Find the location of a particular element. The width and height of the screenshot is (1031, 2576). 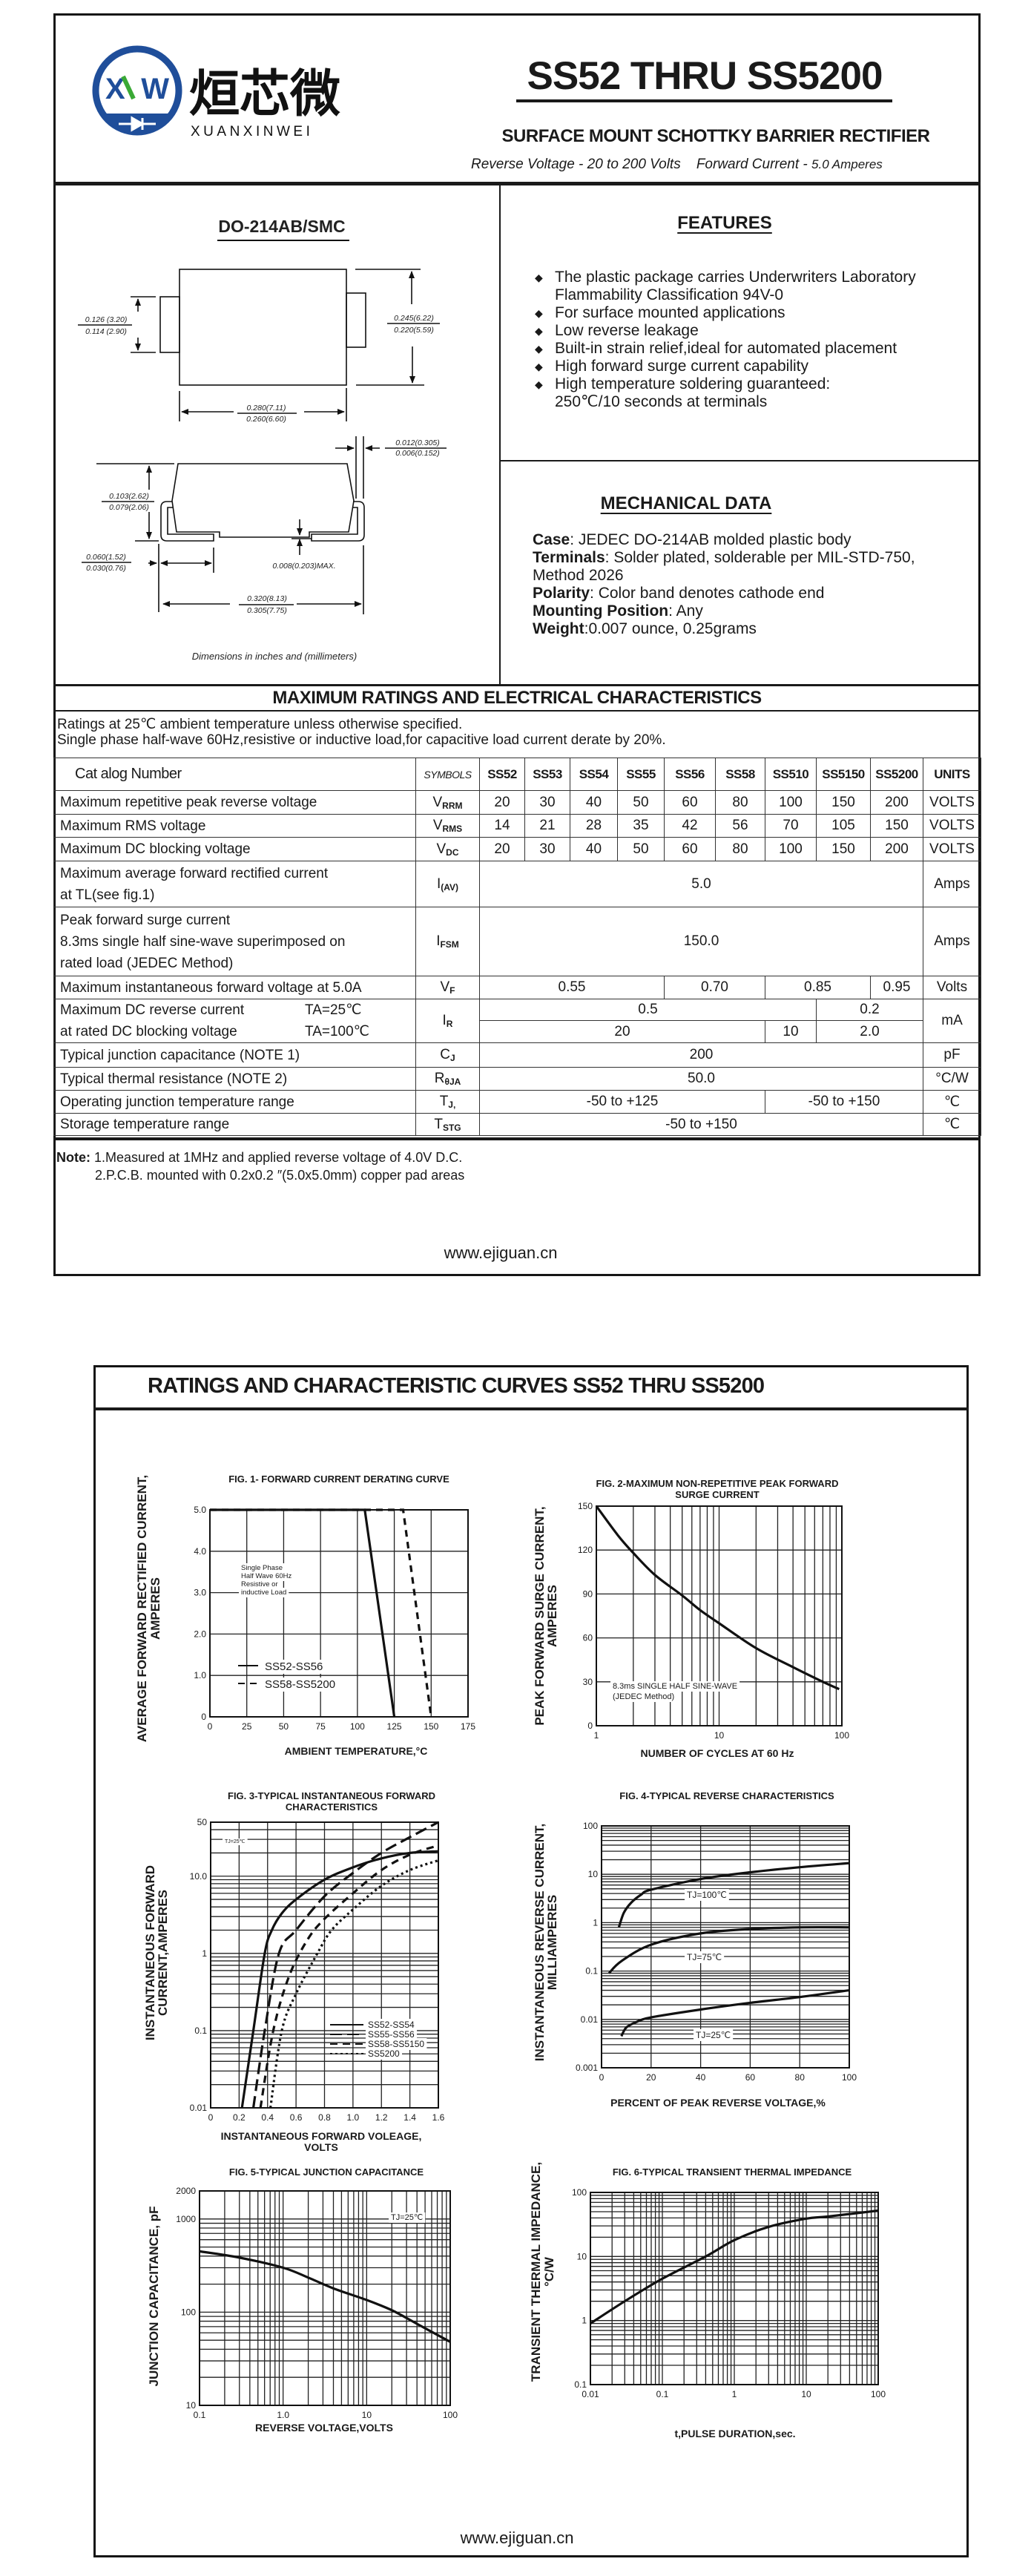

title-underline is located at coordinates (704, 100).